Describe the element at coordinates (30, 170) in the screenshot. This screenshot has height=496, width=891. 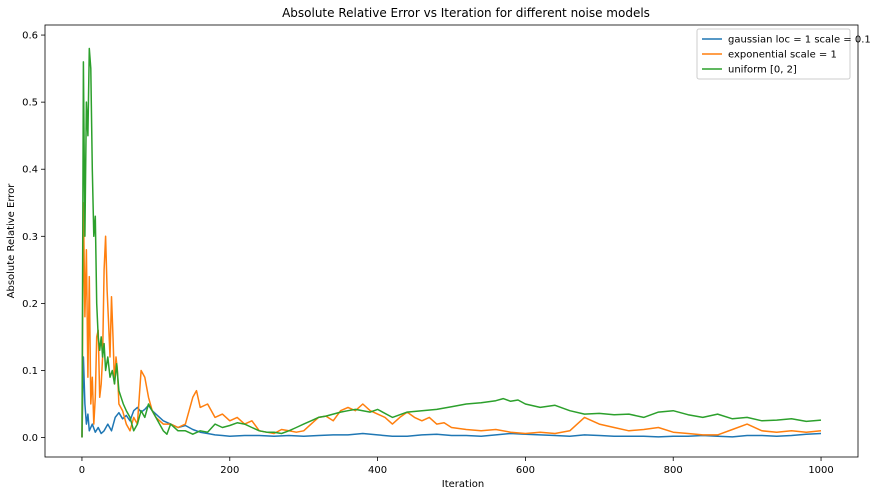
I see `y-tick-label: 0.4` at that location.